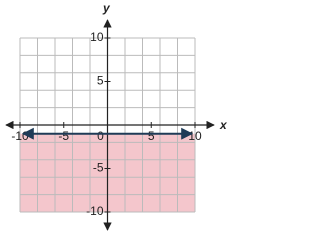  I want to click on y-tick-label: 5, so click(100, 81).